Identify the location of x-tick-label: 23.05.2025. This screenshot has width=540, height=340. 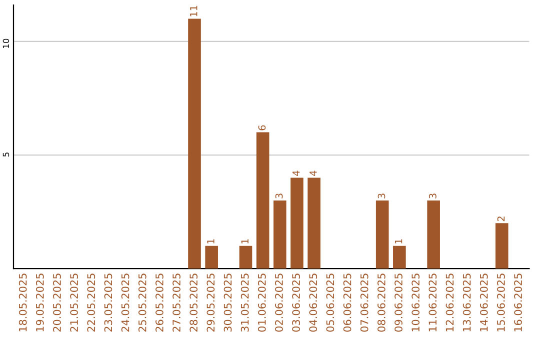
(108, 303).